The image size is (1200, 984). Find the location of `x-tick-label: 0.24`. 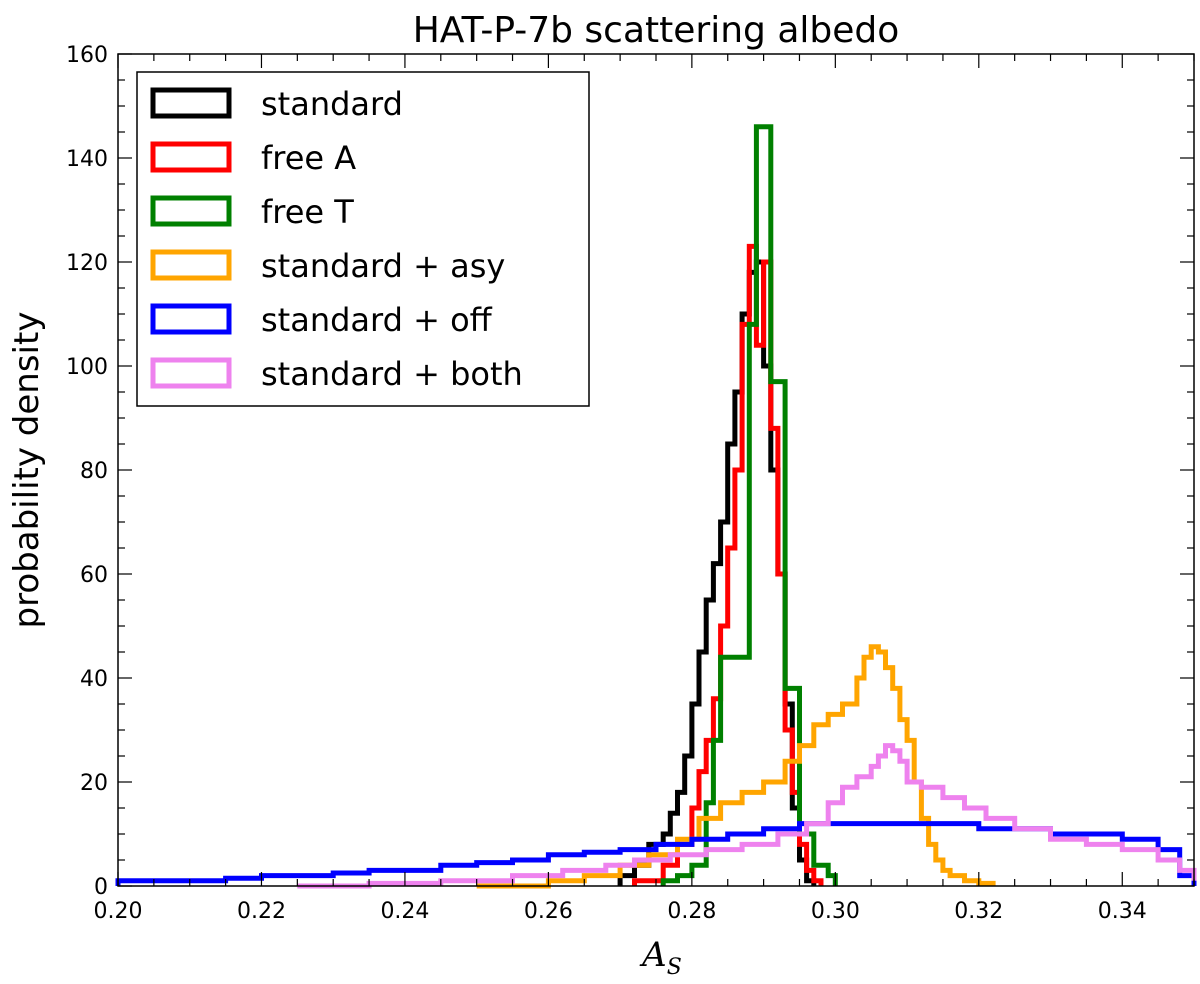

x-tick-label: 0.24 is located at coordinates (404, 911).